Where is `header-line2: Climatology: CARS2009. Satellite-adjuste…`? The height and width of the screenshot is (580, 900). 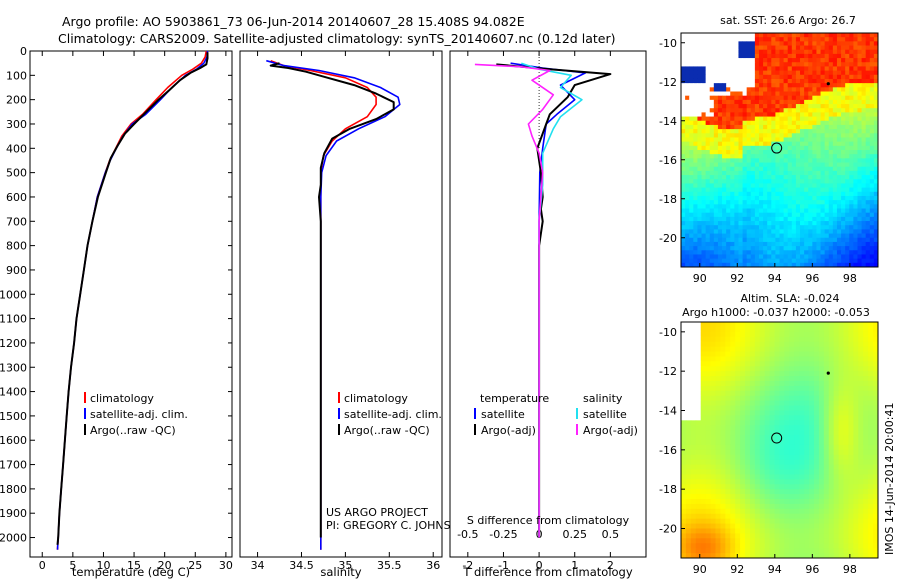 header-line2: Climatology: CARS2009. Satellite-adjuste… is located at coordinates (336, 38).